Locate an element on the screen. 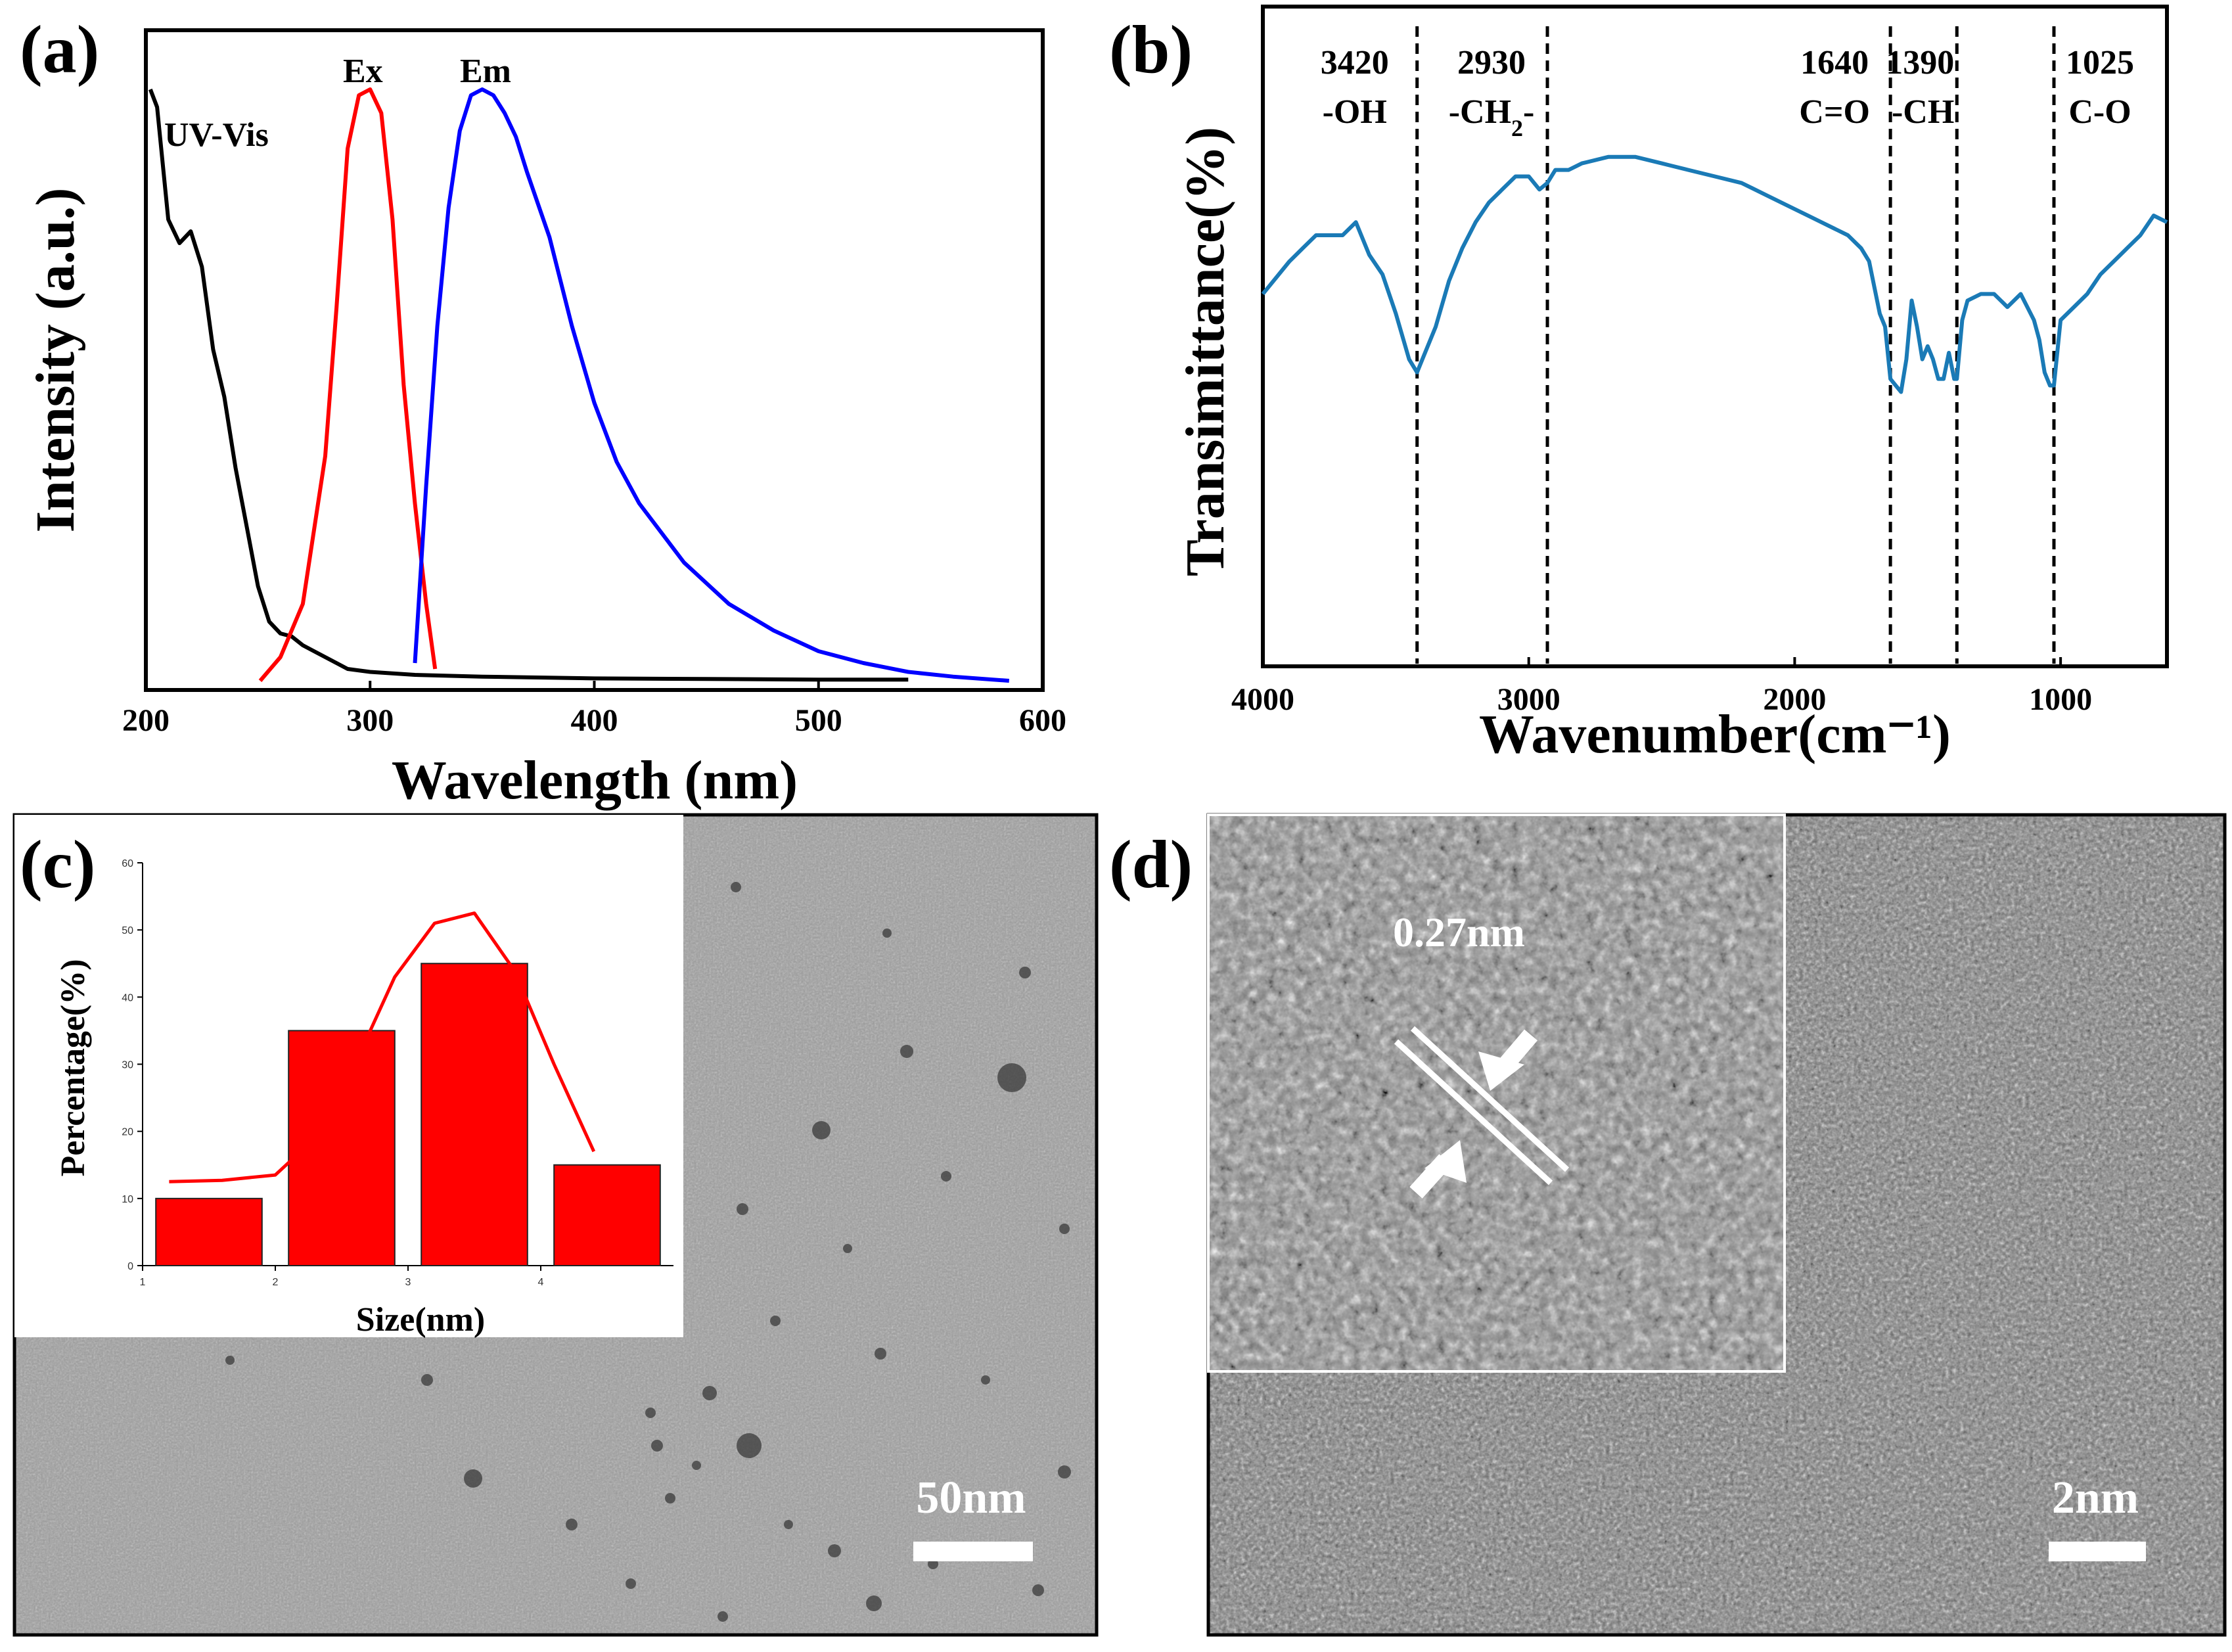  peak-wavenumber-label: 2930 is located at coordinates (1492, 62).